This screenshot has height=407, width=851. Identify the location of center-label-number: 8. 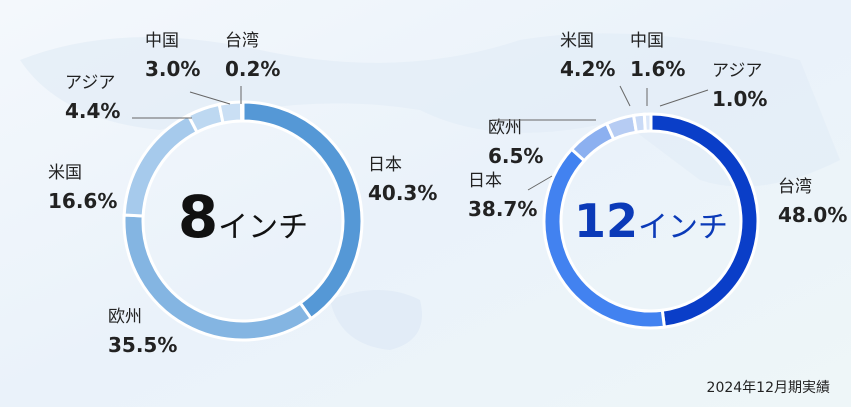
(198, 217).